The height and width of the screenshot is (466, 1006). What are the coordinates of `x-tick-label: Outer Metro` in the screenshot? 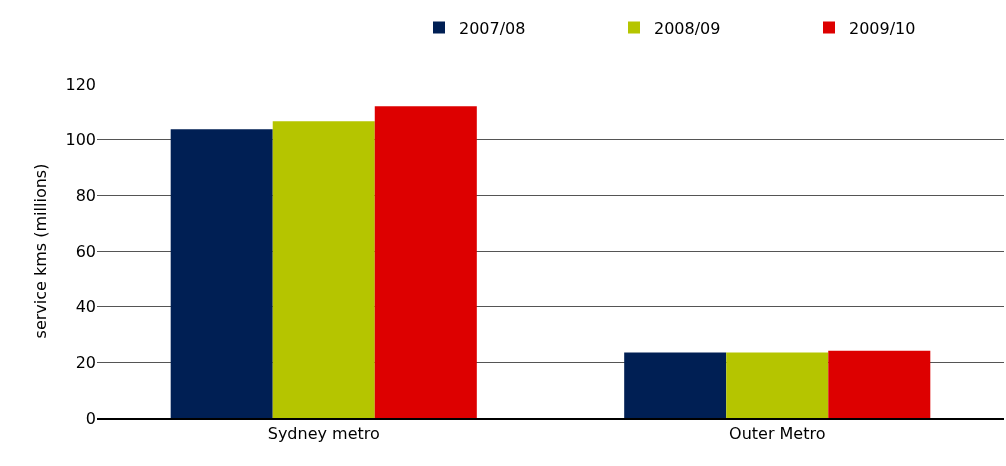 It's located at (777, 433).